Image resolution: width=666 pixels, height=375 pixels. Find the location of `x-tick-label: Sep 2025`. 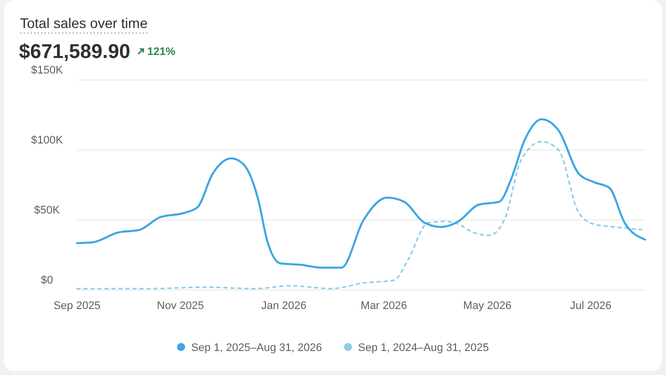

x-tick-label: Sep 2025 is located at coordinates (77, 306).